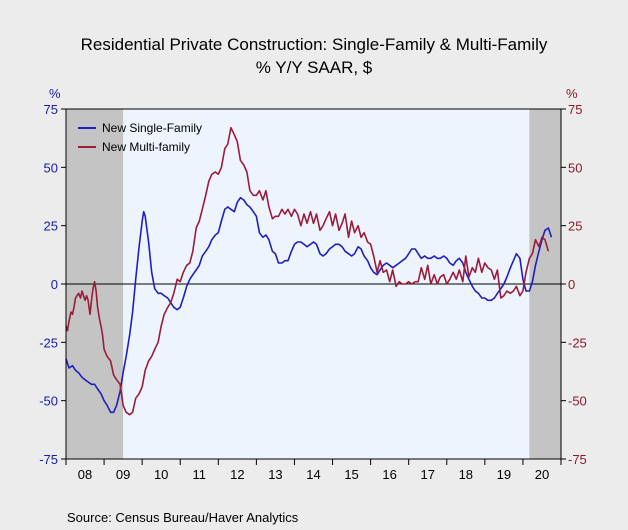 This screenshot has width=628, height=530. What do you see at coordinates (577, 401) in the screenshot?
I see `y-tick-label-right-5: -50` at bounding box center [577, 401].